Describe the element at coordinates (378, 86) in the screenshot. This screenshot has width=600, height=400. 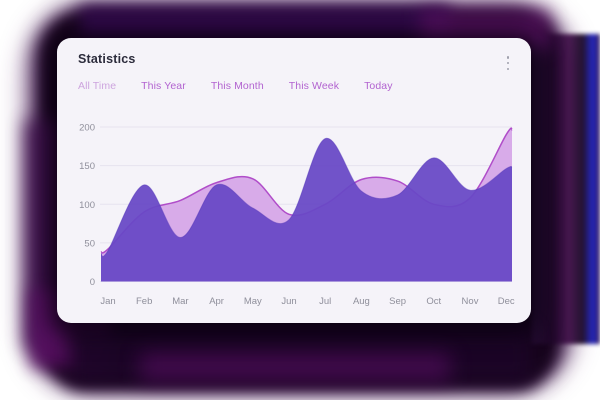
I see `tab-today: Today` at that location.